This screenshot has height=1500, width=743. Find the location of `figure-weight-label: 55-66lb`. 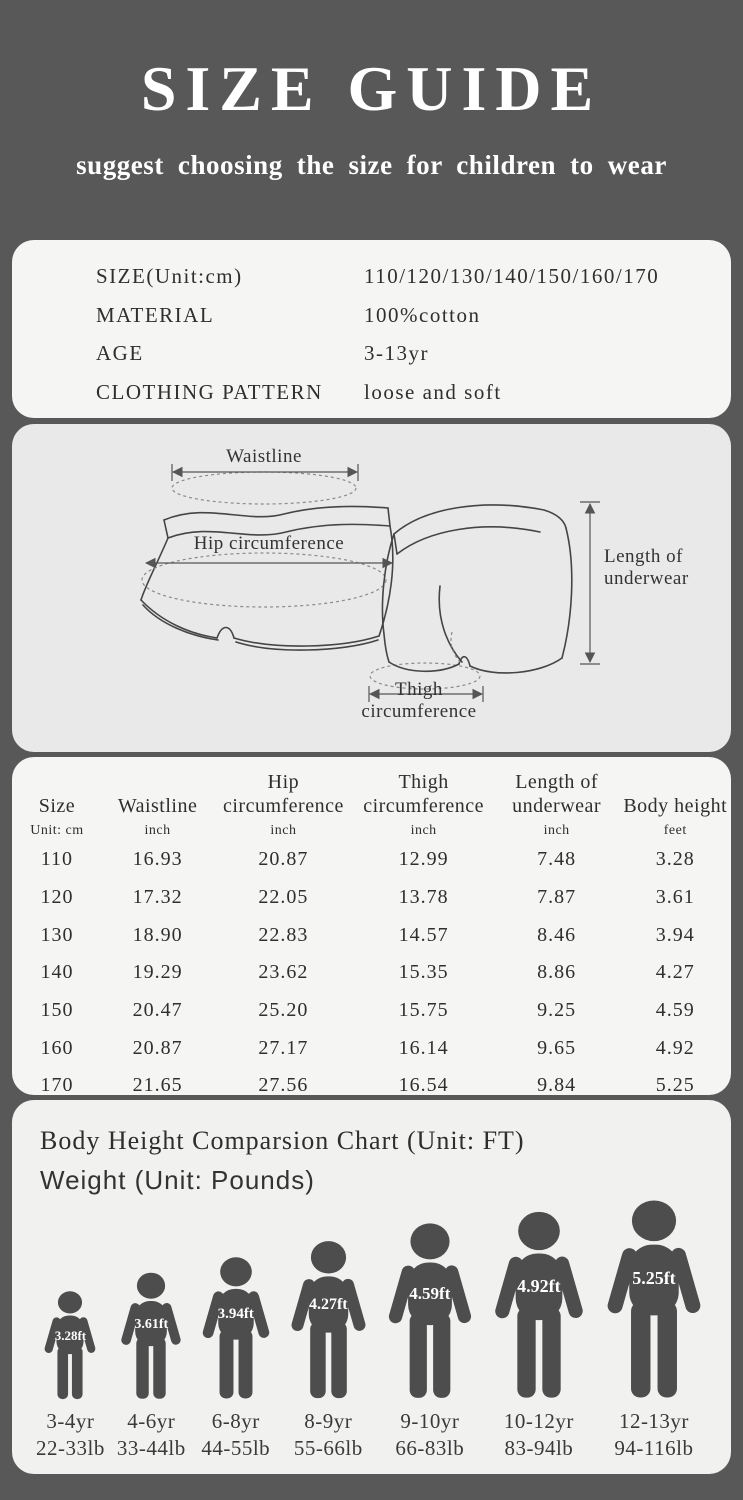

figure-weight-label: 55-66lb is located at coordinates (328, 1448).